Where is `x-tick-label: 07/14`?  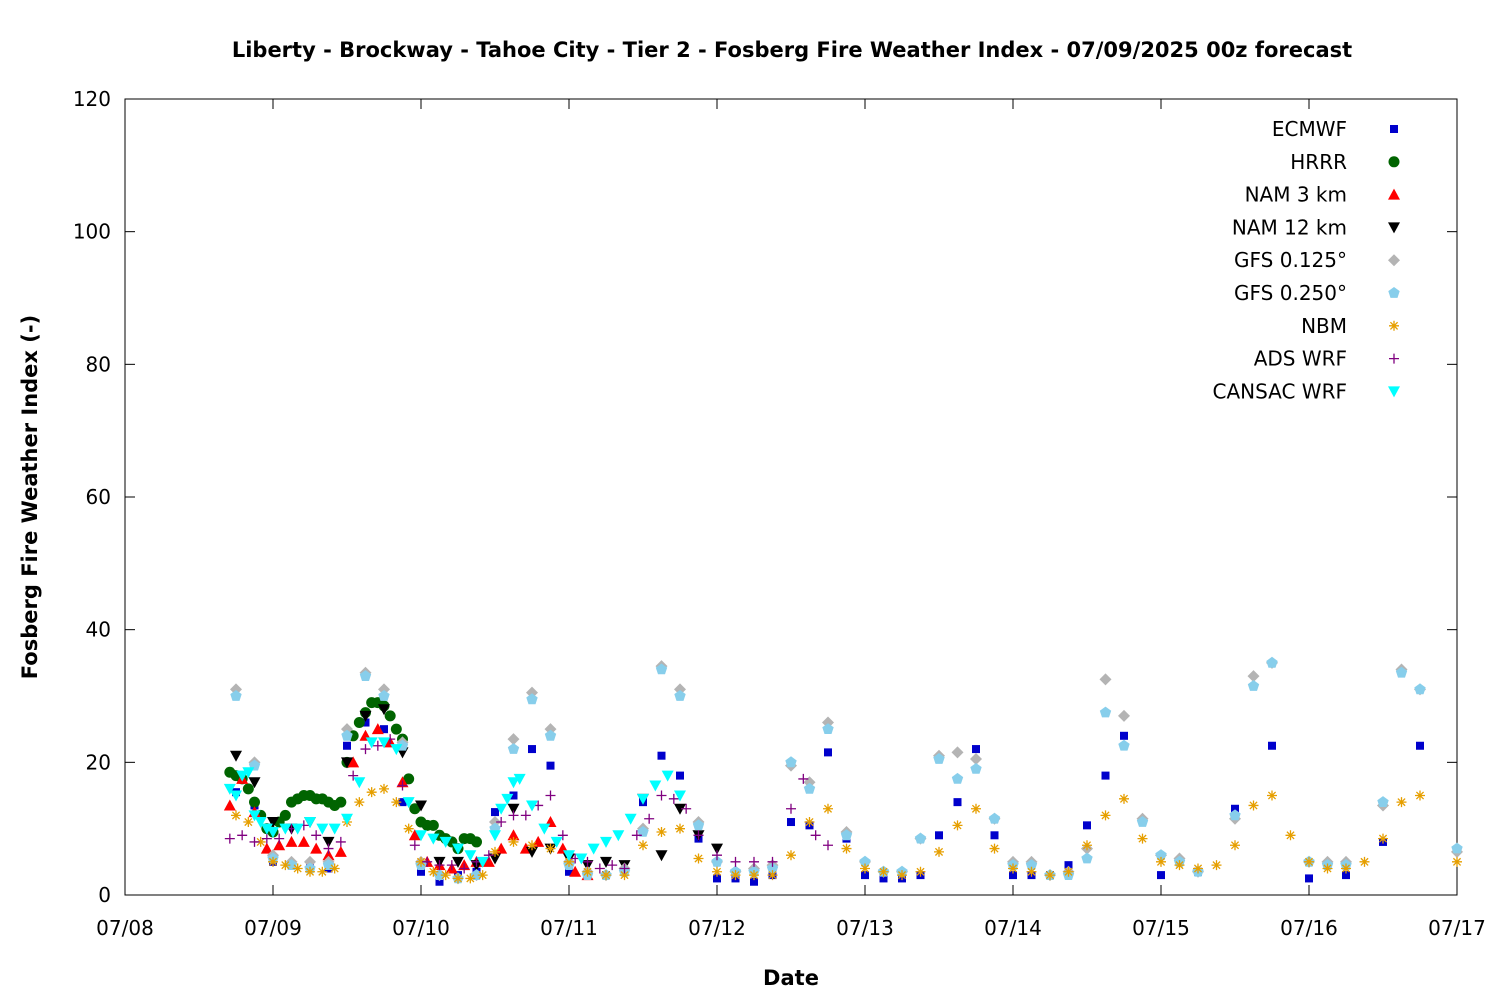 x-tick-label: 07/14 is located at coordinates (1013, 928).